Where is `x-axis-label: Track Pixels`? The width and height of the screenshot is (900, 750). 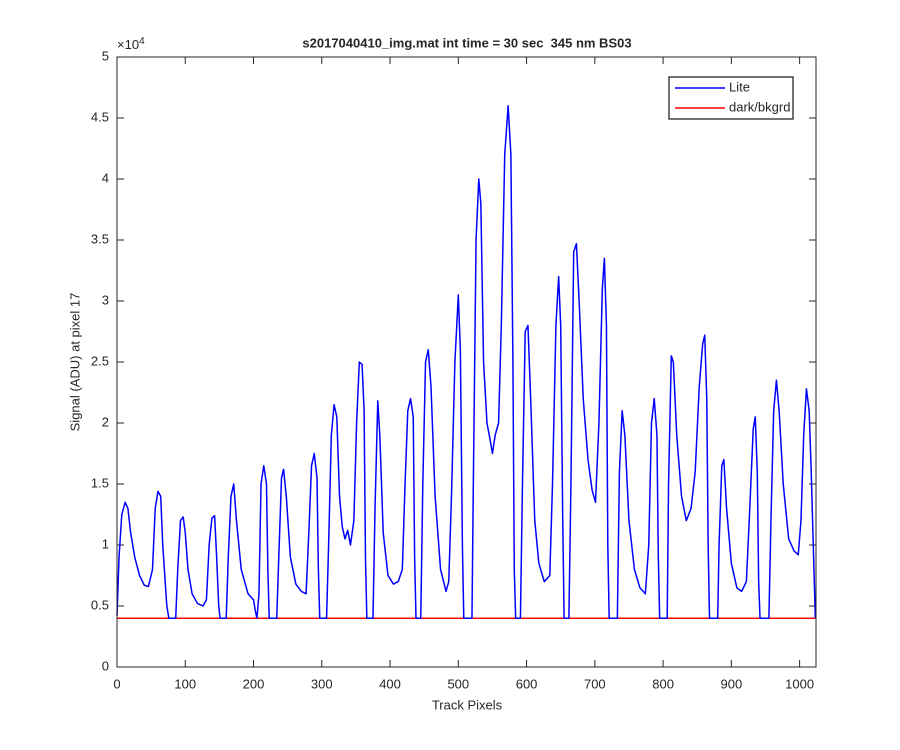
x-axis-label: Track Pixels is located at coordinates (467, 704).